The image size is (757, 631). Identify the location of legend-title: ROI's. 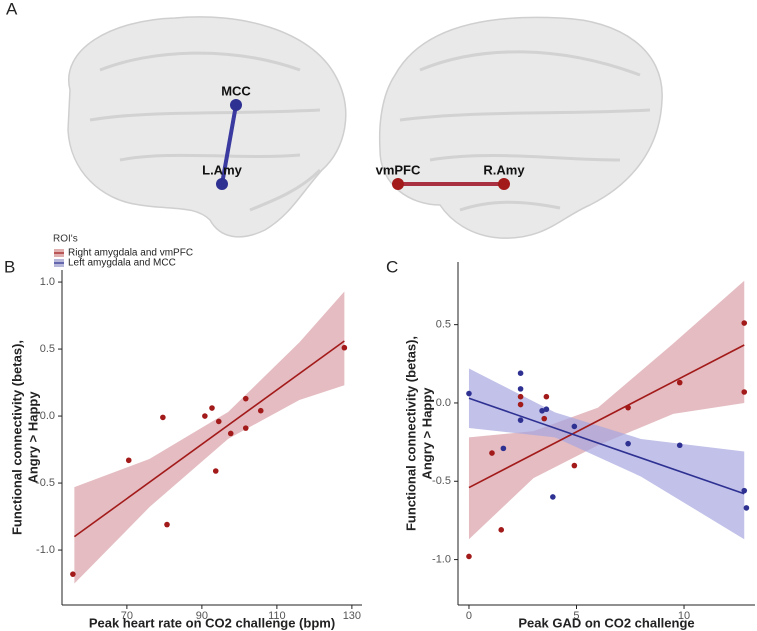
(65, 239).